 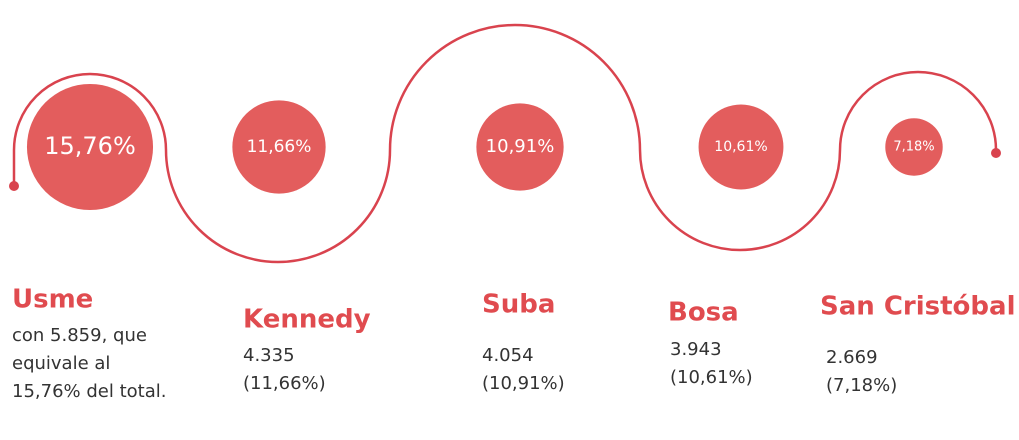 I want to click on bubble-label: 11,66%, so click(x=279, y=147).